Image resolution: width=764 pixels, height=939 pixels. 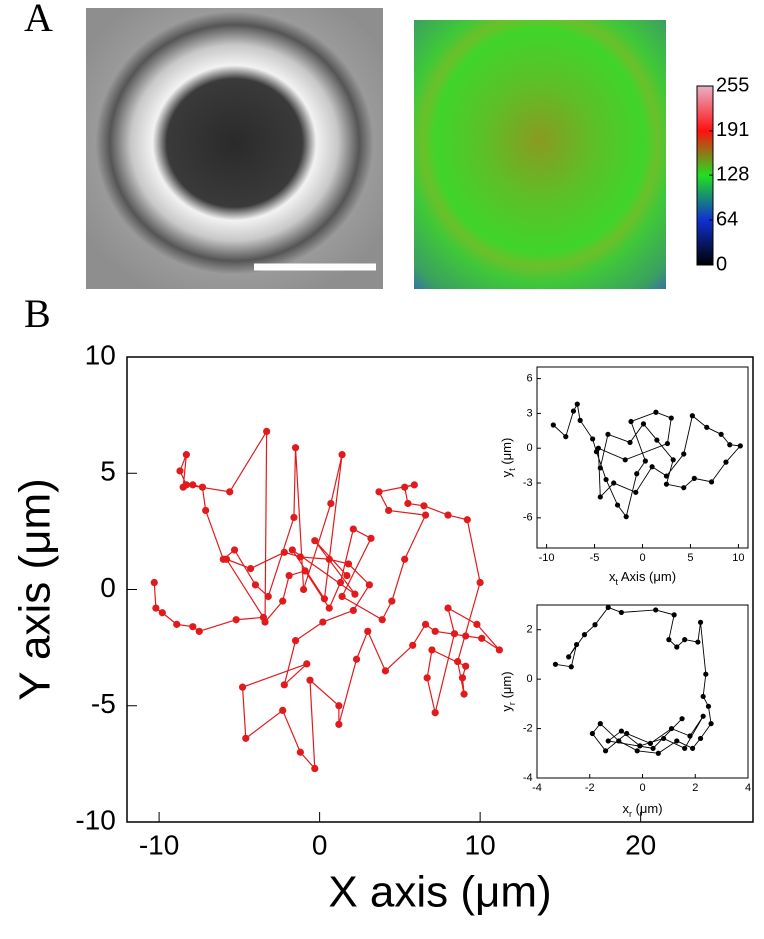 What do you see at coordinates (732, 130) in the screenshot?
I see `colorbar-label: 191` at bounding box center [732, 130].